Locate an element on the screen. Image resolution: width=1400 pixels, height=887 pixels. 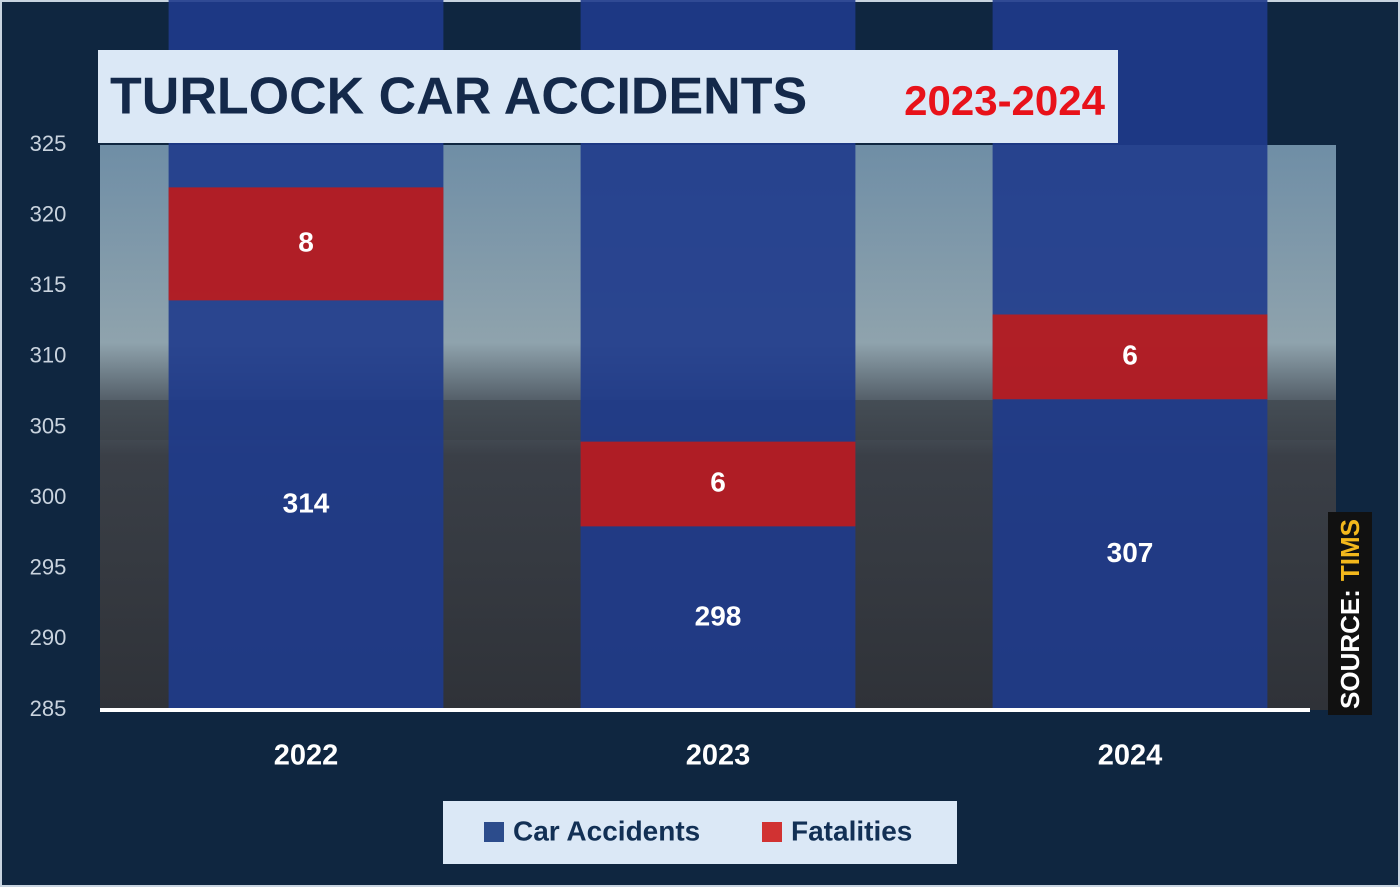
chart-subtitle: 2023-2024 is located at coordinates (1004, 100).